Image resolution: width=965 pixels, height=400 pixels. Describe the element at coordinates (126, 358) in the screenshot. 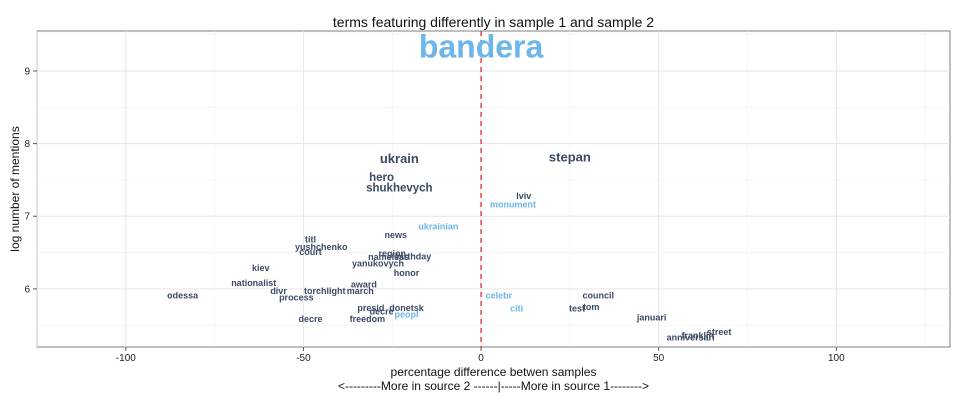

I see `x-tick-label: -100` at that location.